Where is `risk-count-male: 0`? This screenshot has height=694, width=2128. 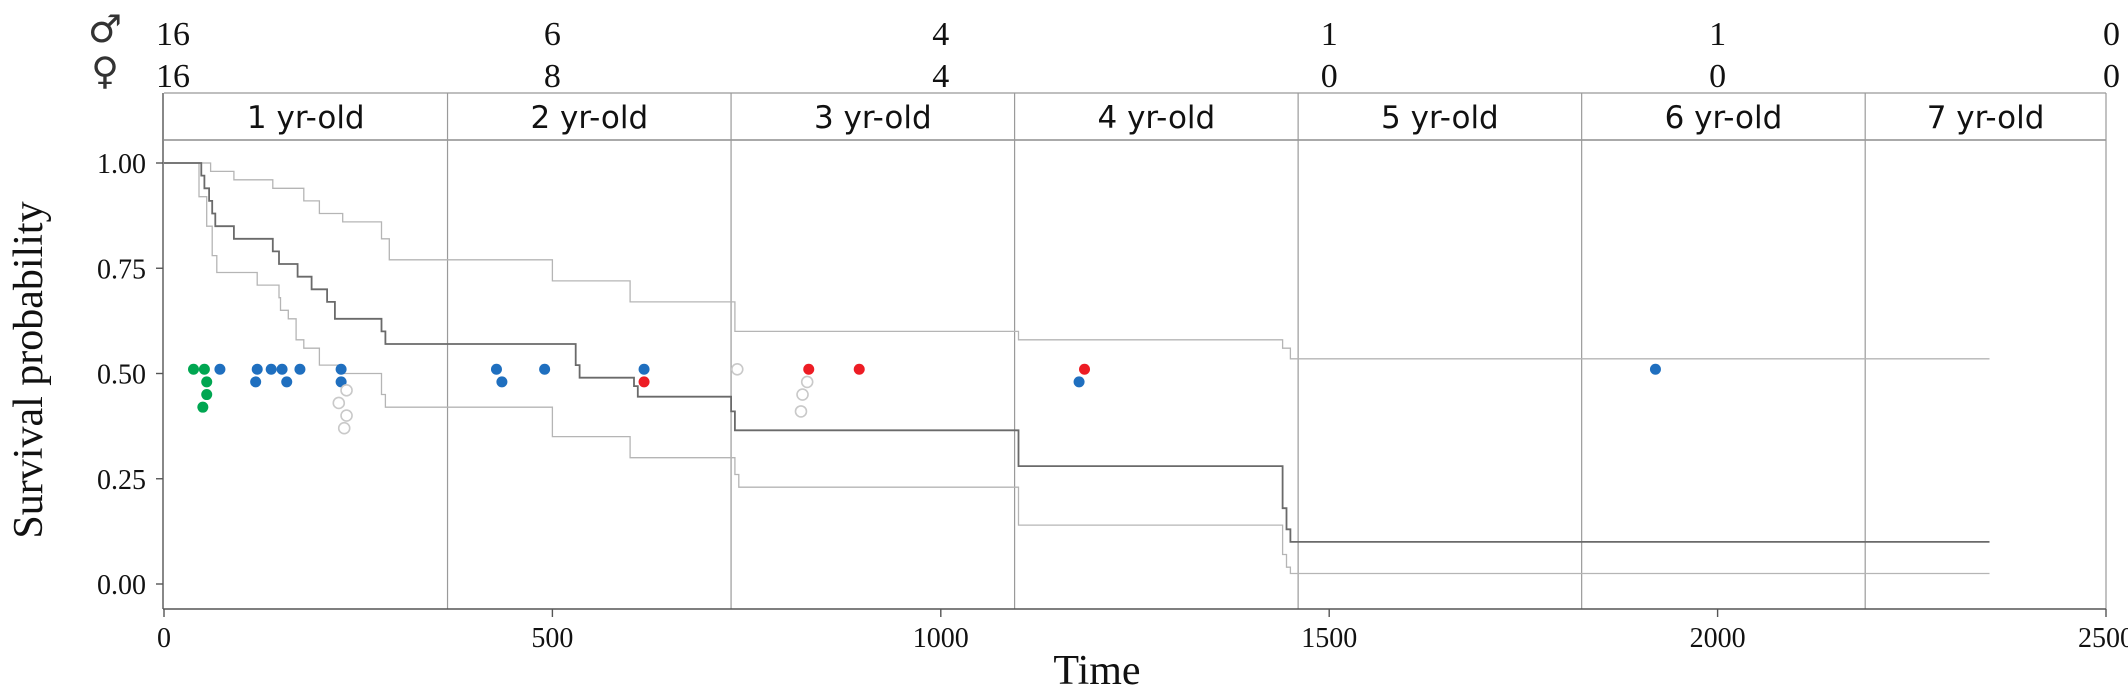
risk-count-male: 0 is located at coordinates (2111, 34).